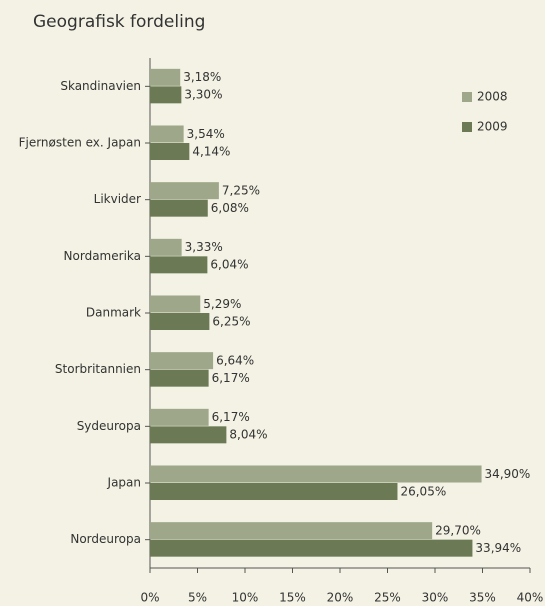 This screenshot has width=545, height=606. Describe the element at coordinates (119, 22) in the screenshot. I see `chart-title: Geografisk fordeling` at that location.